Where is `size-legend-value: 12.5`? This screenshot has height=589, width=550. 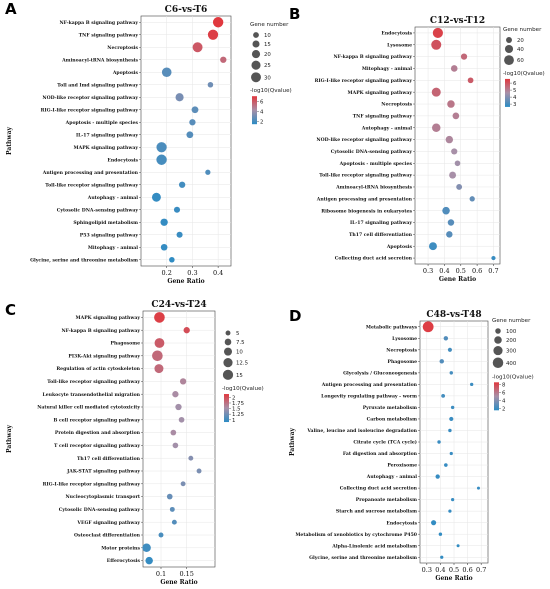
size-legend-value: 12.5 is located at coordinates (242, 364).